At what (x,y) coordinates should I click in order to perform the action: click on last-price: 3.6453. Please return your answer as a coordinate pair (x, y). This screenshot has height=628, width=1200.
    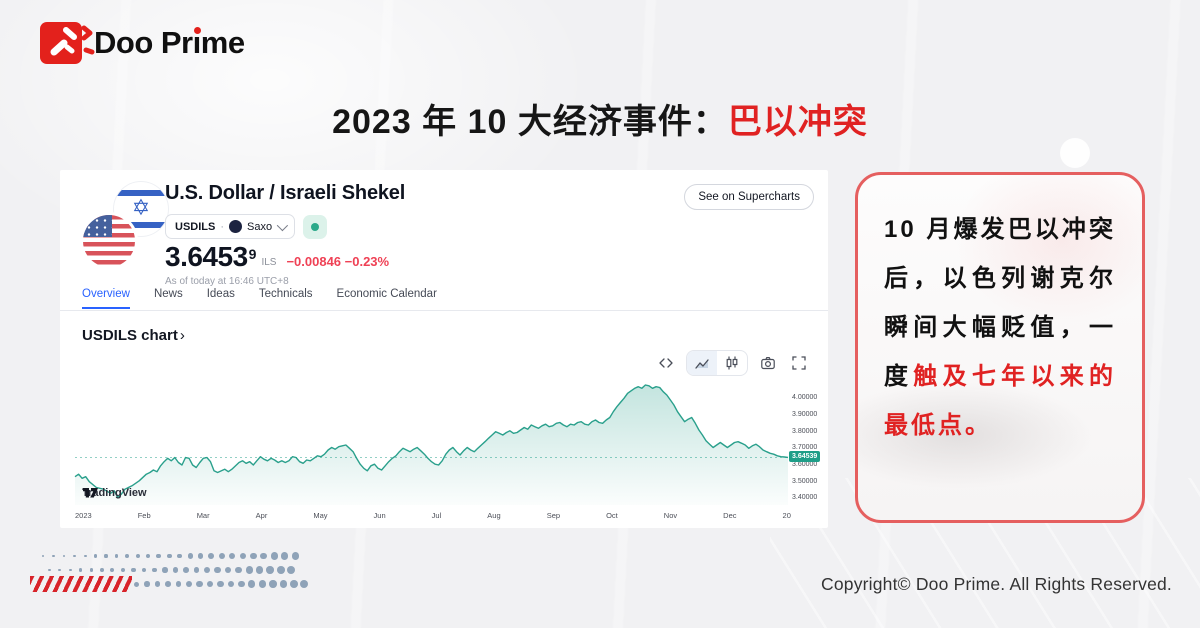
    Looking at the image, I should click on (206, 256).